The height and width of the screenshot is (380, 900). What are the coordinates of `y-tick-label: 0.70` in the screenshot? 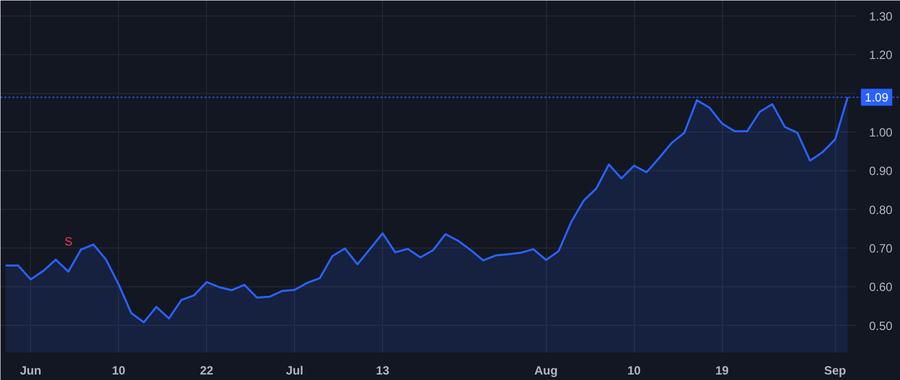 It's located at (881, 249).